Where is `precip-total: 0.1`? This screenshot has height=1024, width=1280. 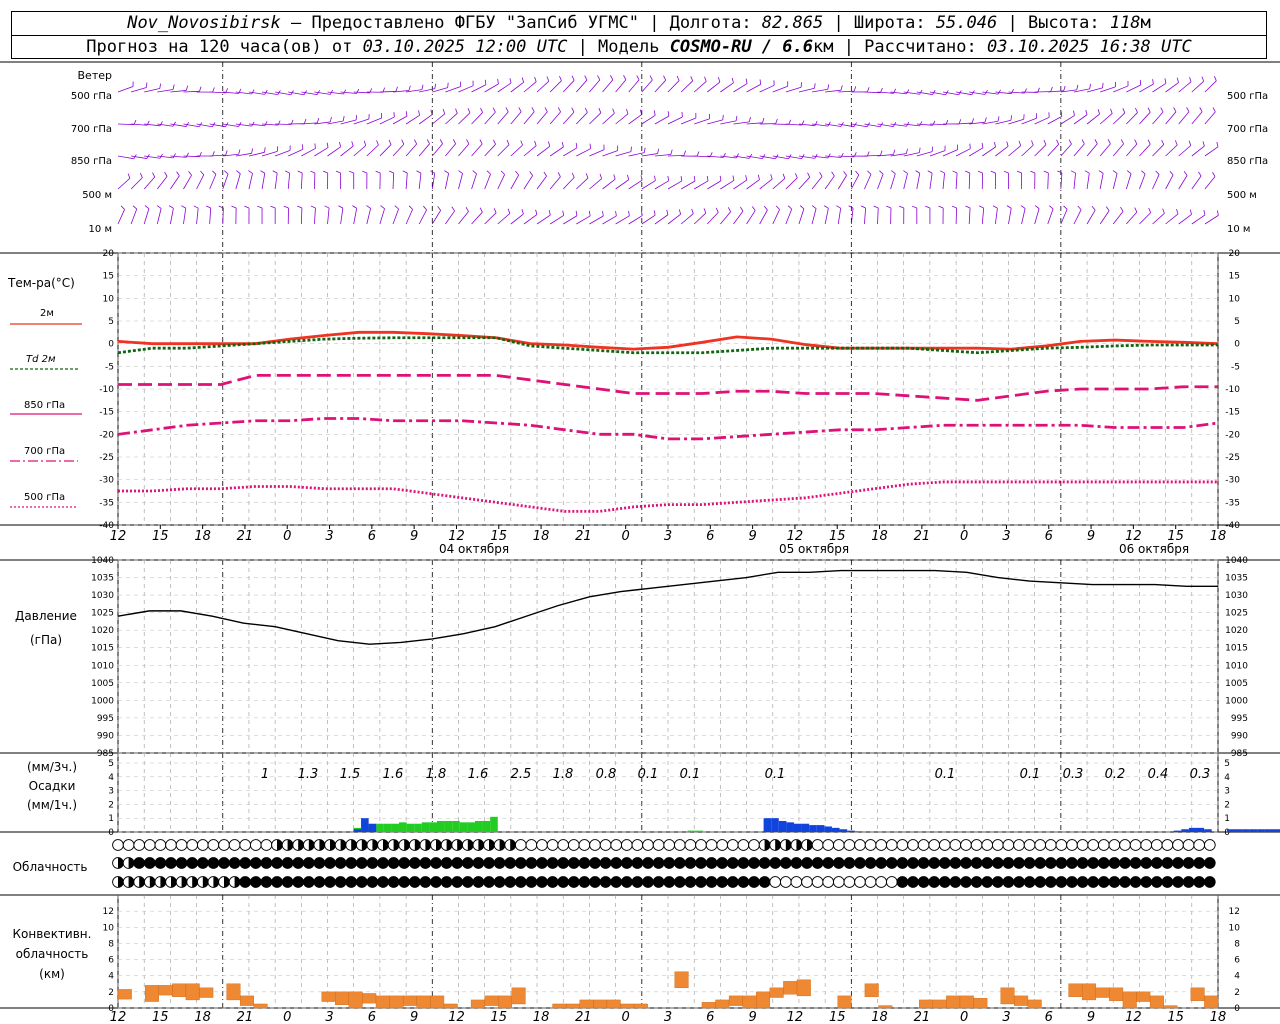 precip-total: 0.1 is located at coordinates (945, 774).